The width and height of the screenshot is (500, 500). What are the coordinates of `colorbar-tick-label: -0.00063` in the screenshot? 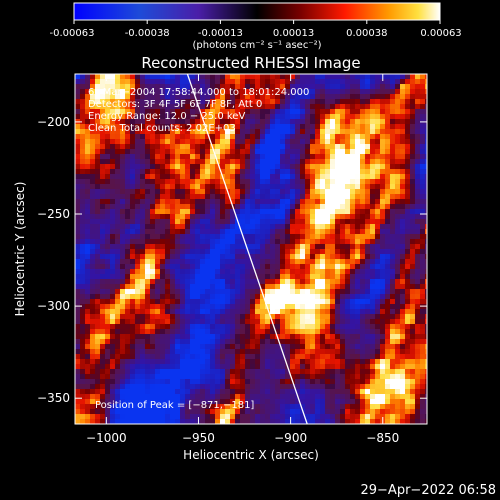 It's located at (72, 33).